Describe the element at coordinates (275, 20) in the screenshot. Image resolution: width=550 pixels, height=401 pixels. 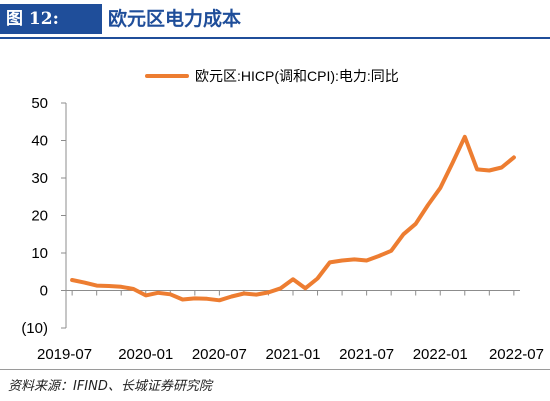
I see `figure-header: 图 12: 欧元区电力成本` at that location.